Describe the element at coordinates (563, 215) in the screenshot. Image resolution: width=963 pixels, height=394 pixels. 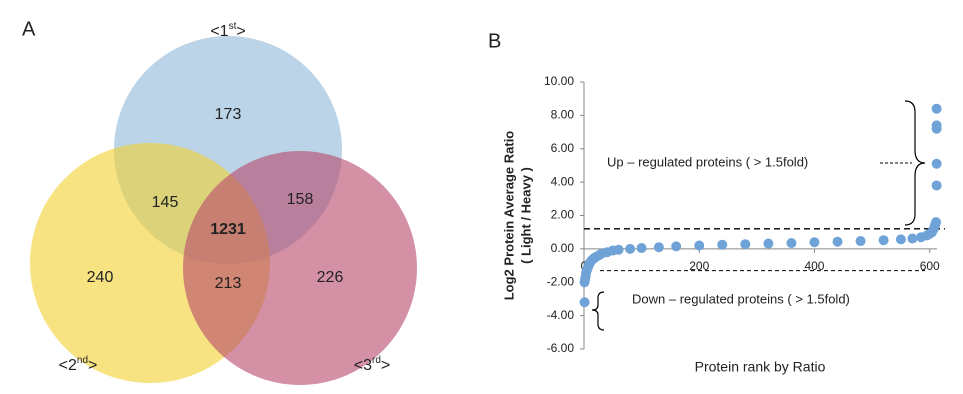
I see `y-tick-label: 2.00` at that location.